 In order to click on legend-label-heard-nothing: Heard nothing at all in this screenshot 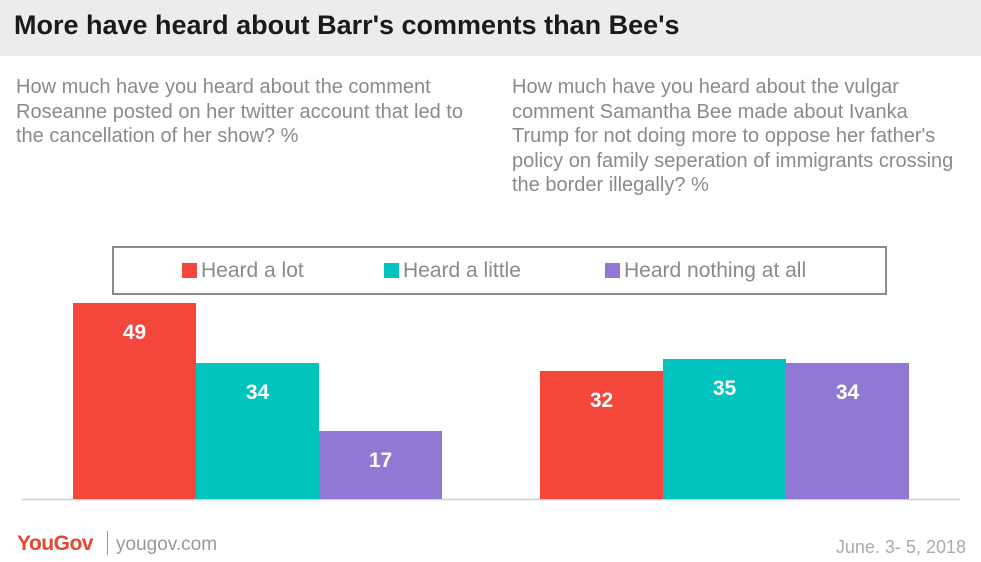, I will do `click(715, 270)`.